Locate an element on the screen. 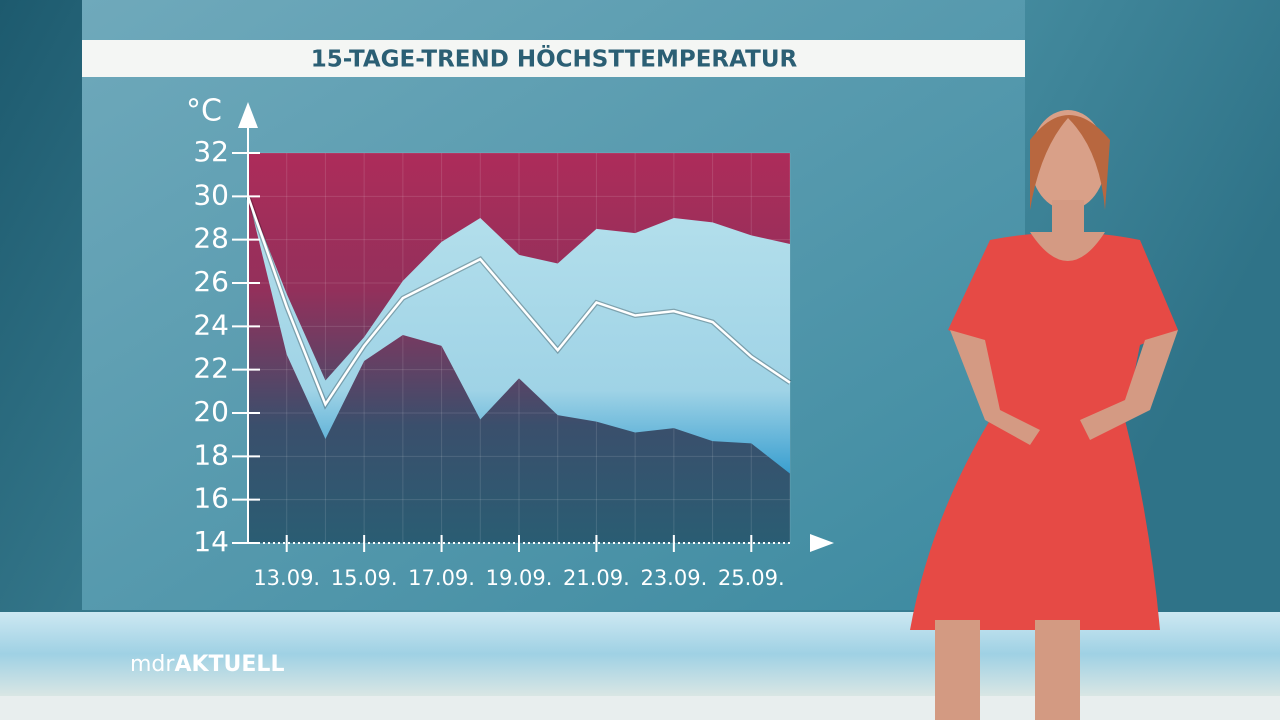 This screenshot has width=1280, height=724. y-tick-label: 22 is located at coordinates (211, 368).